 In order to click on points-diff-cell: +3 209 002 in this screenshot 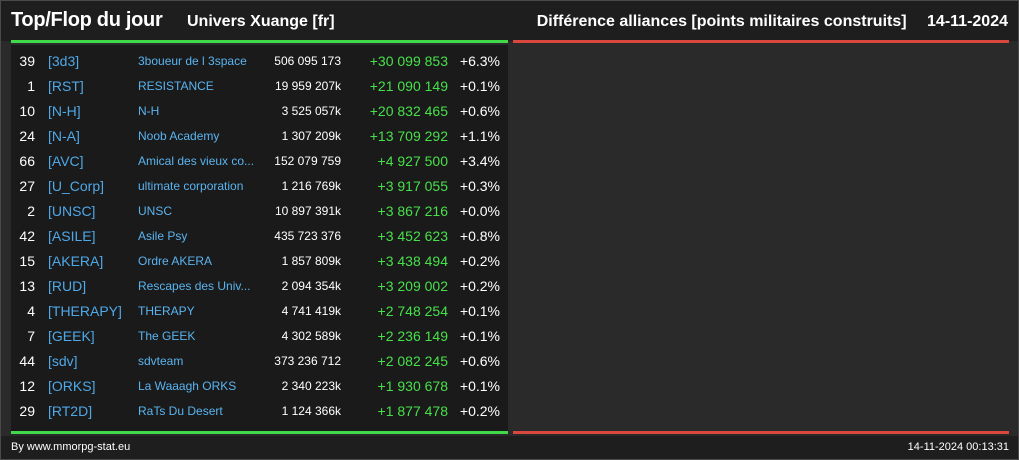, I will do `click(412, 286)`.